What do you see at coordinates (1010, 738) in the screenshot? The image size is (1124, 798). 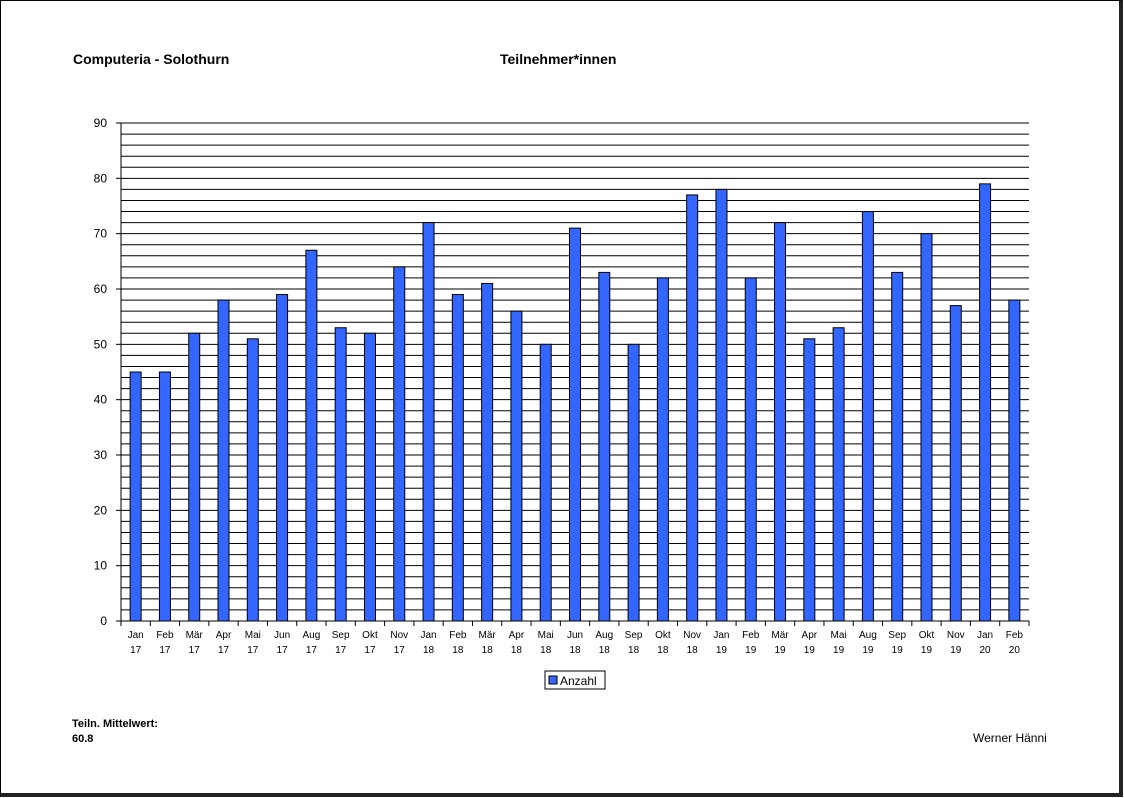 I see `author-name: Werner Hänni` at bounding box center [1010, 738].